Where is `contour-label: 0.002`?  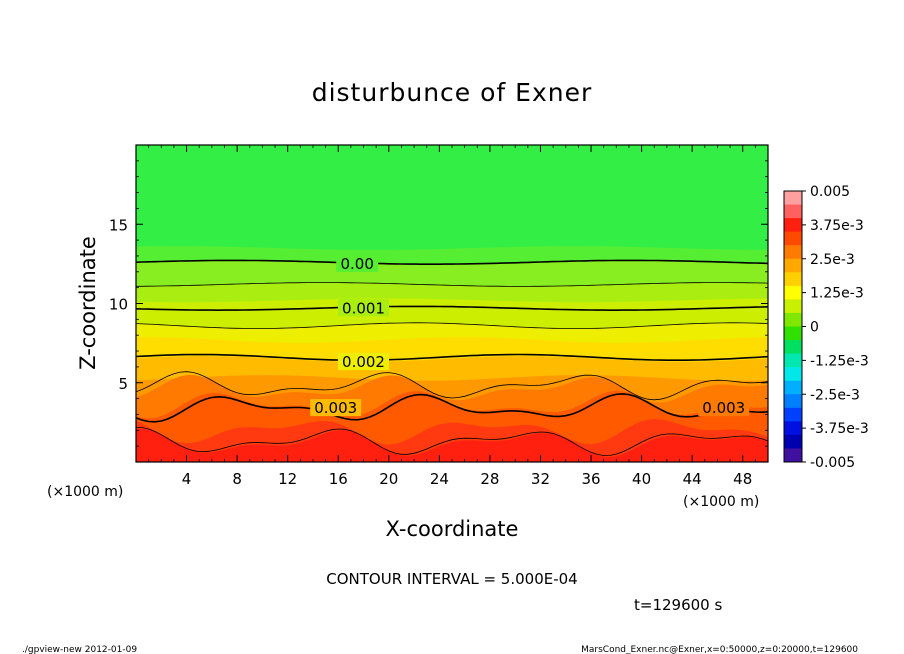
contour-label: 0.002 is located at coordinates (363, 362).